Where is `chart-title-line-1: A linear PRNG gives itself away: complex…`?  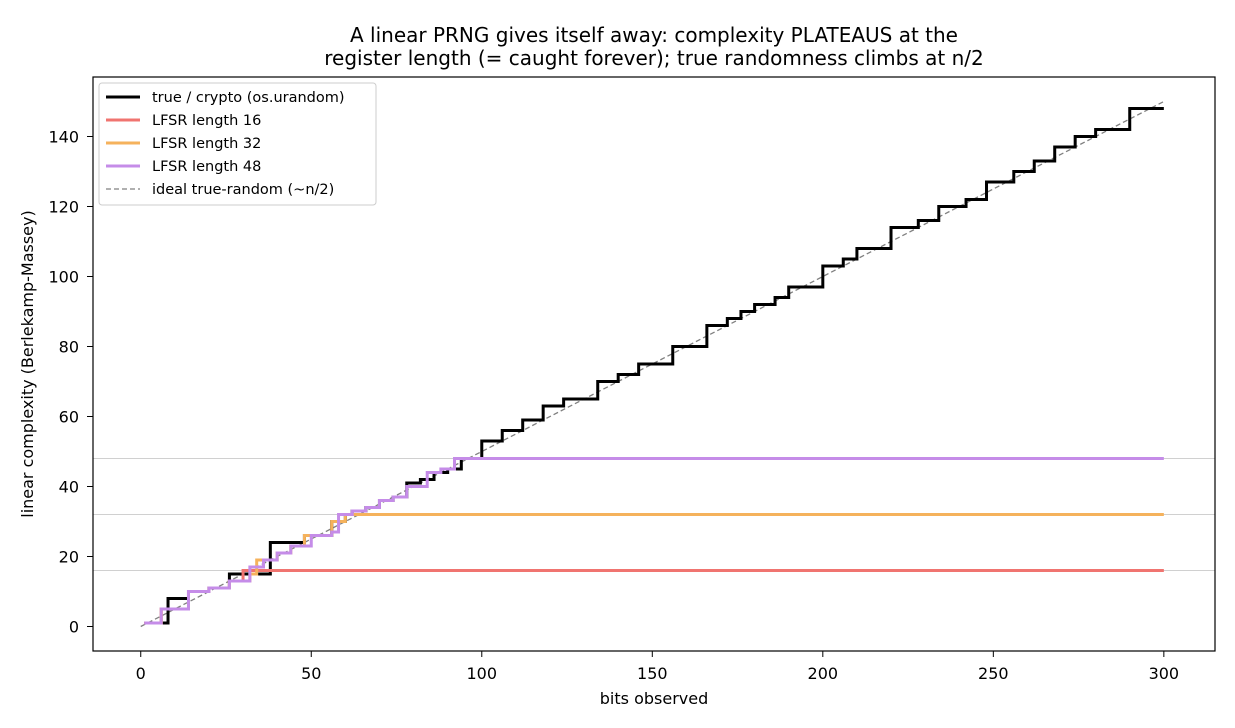 chart-title-line-1: A linear PRNG gives itself away: complex… is located at coordinates (654, 35).